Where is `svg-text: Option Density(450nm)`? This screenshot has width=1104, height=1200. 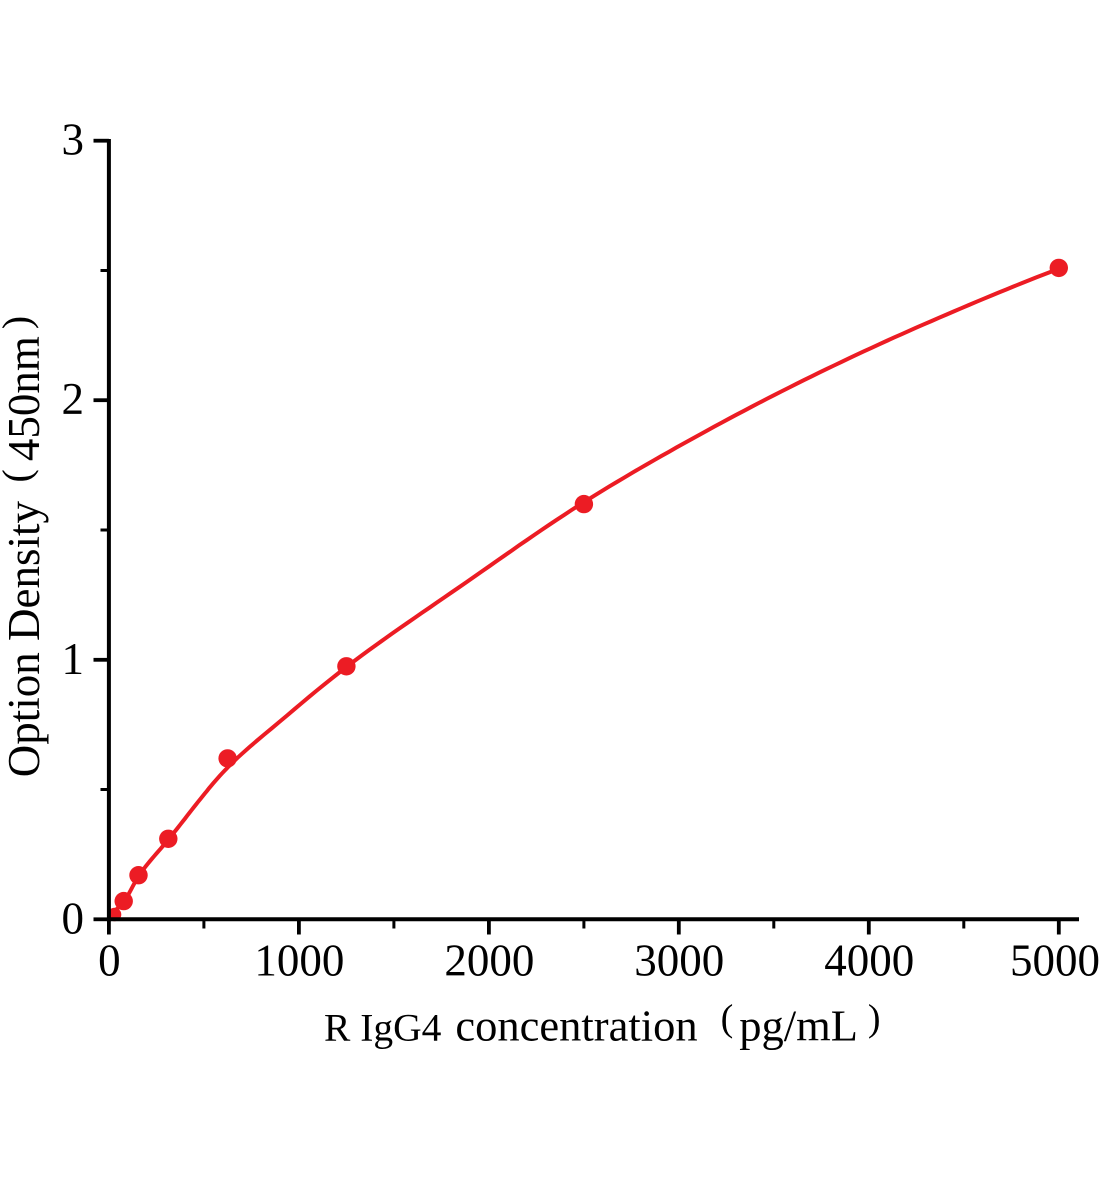
svg-text: Option Density(450nm) is located at coordinates (24, 546).